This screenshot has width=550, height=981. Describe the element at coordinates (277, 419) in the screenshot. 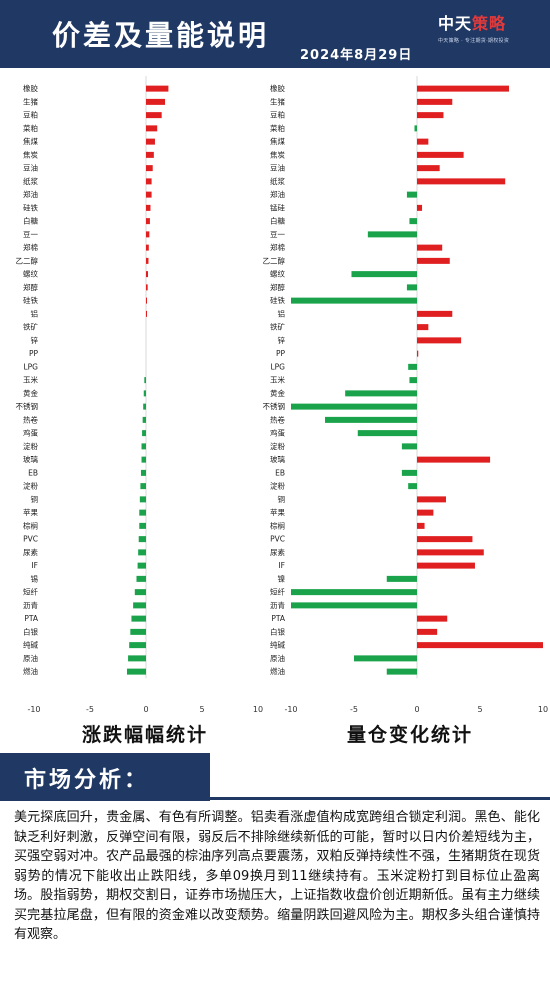

I see `category-label: 热卷` at that location.